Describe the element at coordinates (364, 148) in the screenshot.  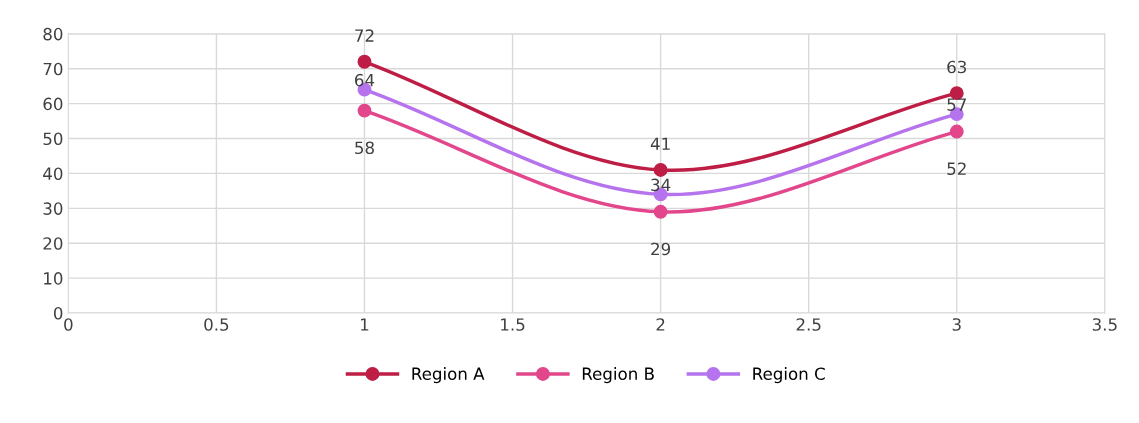
I see `data-label: 58` at that location.